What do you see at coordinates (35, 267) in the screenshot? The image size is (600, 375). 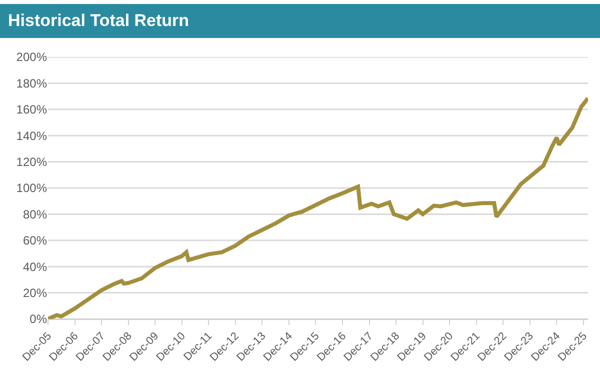 I see `y-tick-label: 40%` at bounding box center [35, 267].